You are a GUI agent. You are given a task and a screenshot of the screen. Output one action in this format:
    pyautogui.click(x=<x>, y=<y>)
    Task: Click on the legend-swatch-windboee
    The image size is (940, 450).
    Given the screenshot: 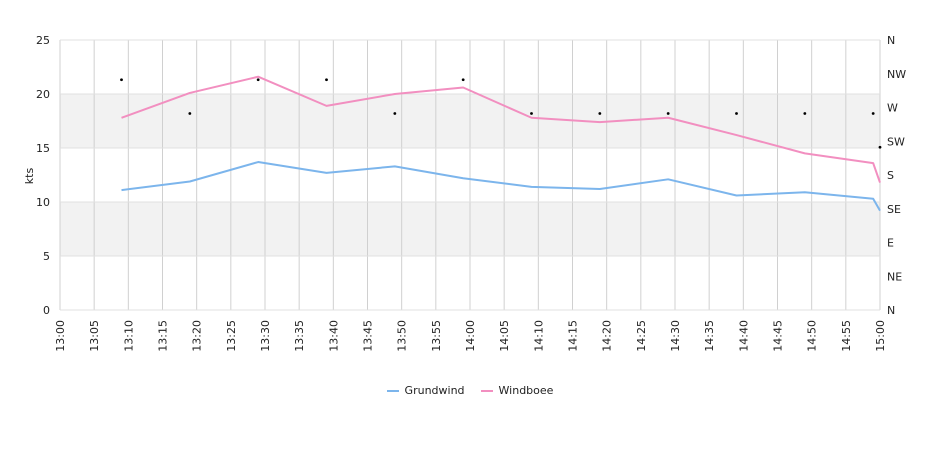 What is the action you would take?
    pyautogui.click(x=486, y=390)
    